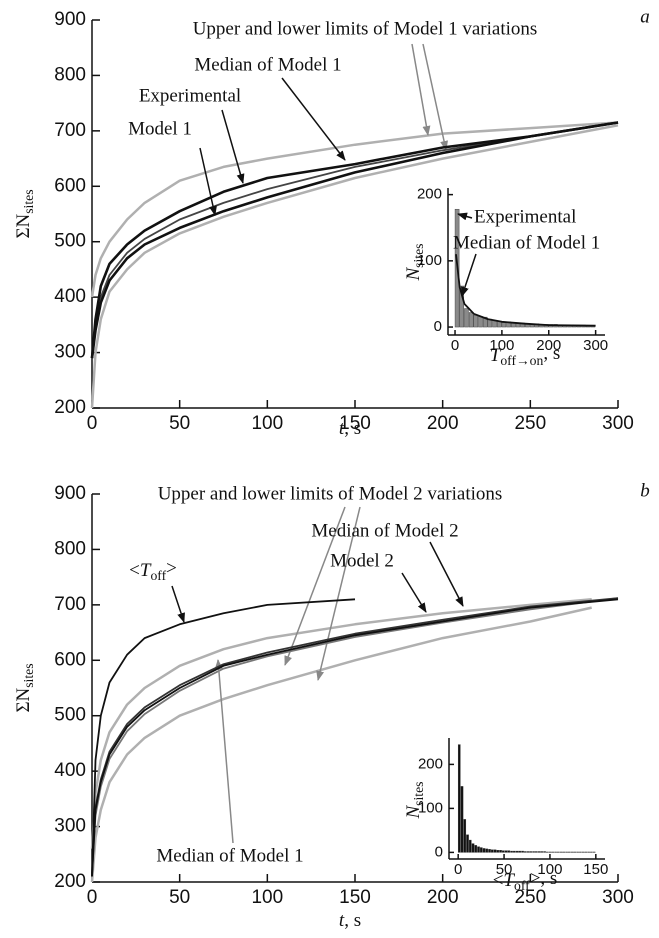 Image resolution: width=659 pixels, height=938 pixels. I want to click on y-tick-label: 800, so click(70, 74).